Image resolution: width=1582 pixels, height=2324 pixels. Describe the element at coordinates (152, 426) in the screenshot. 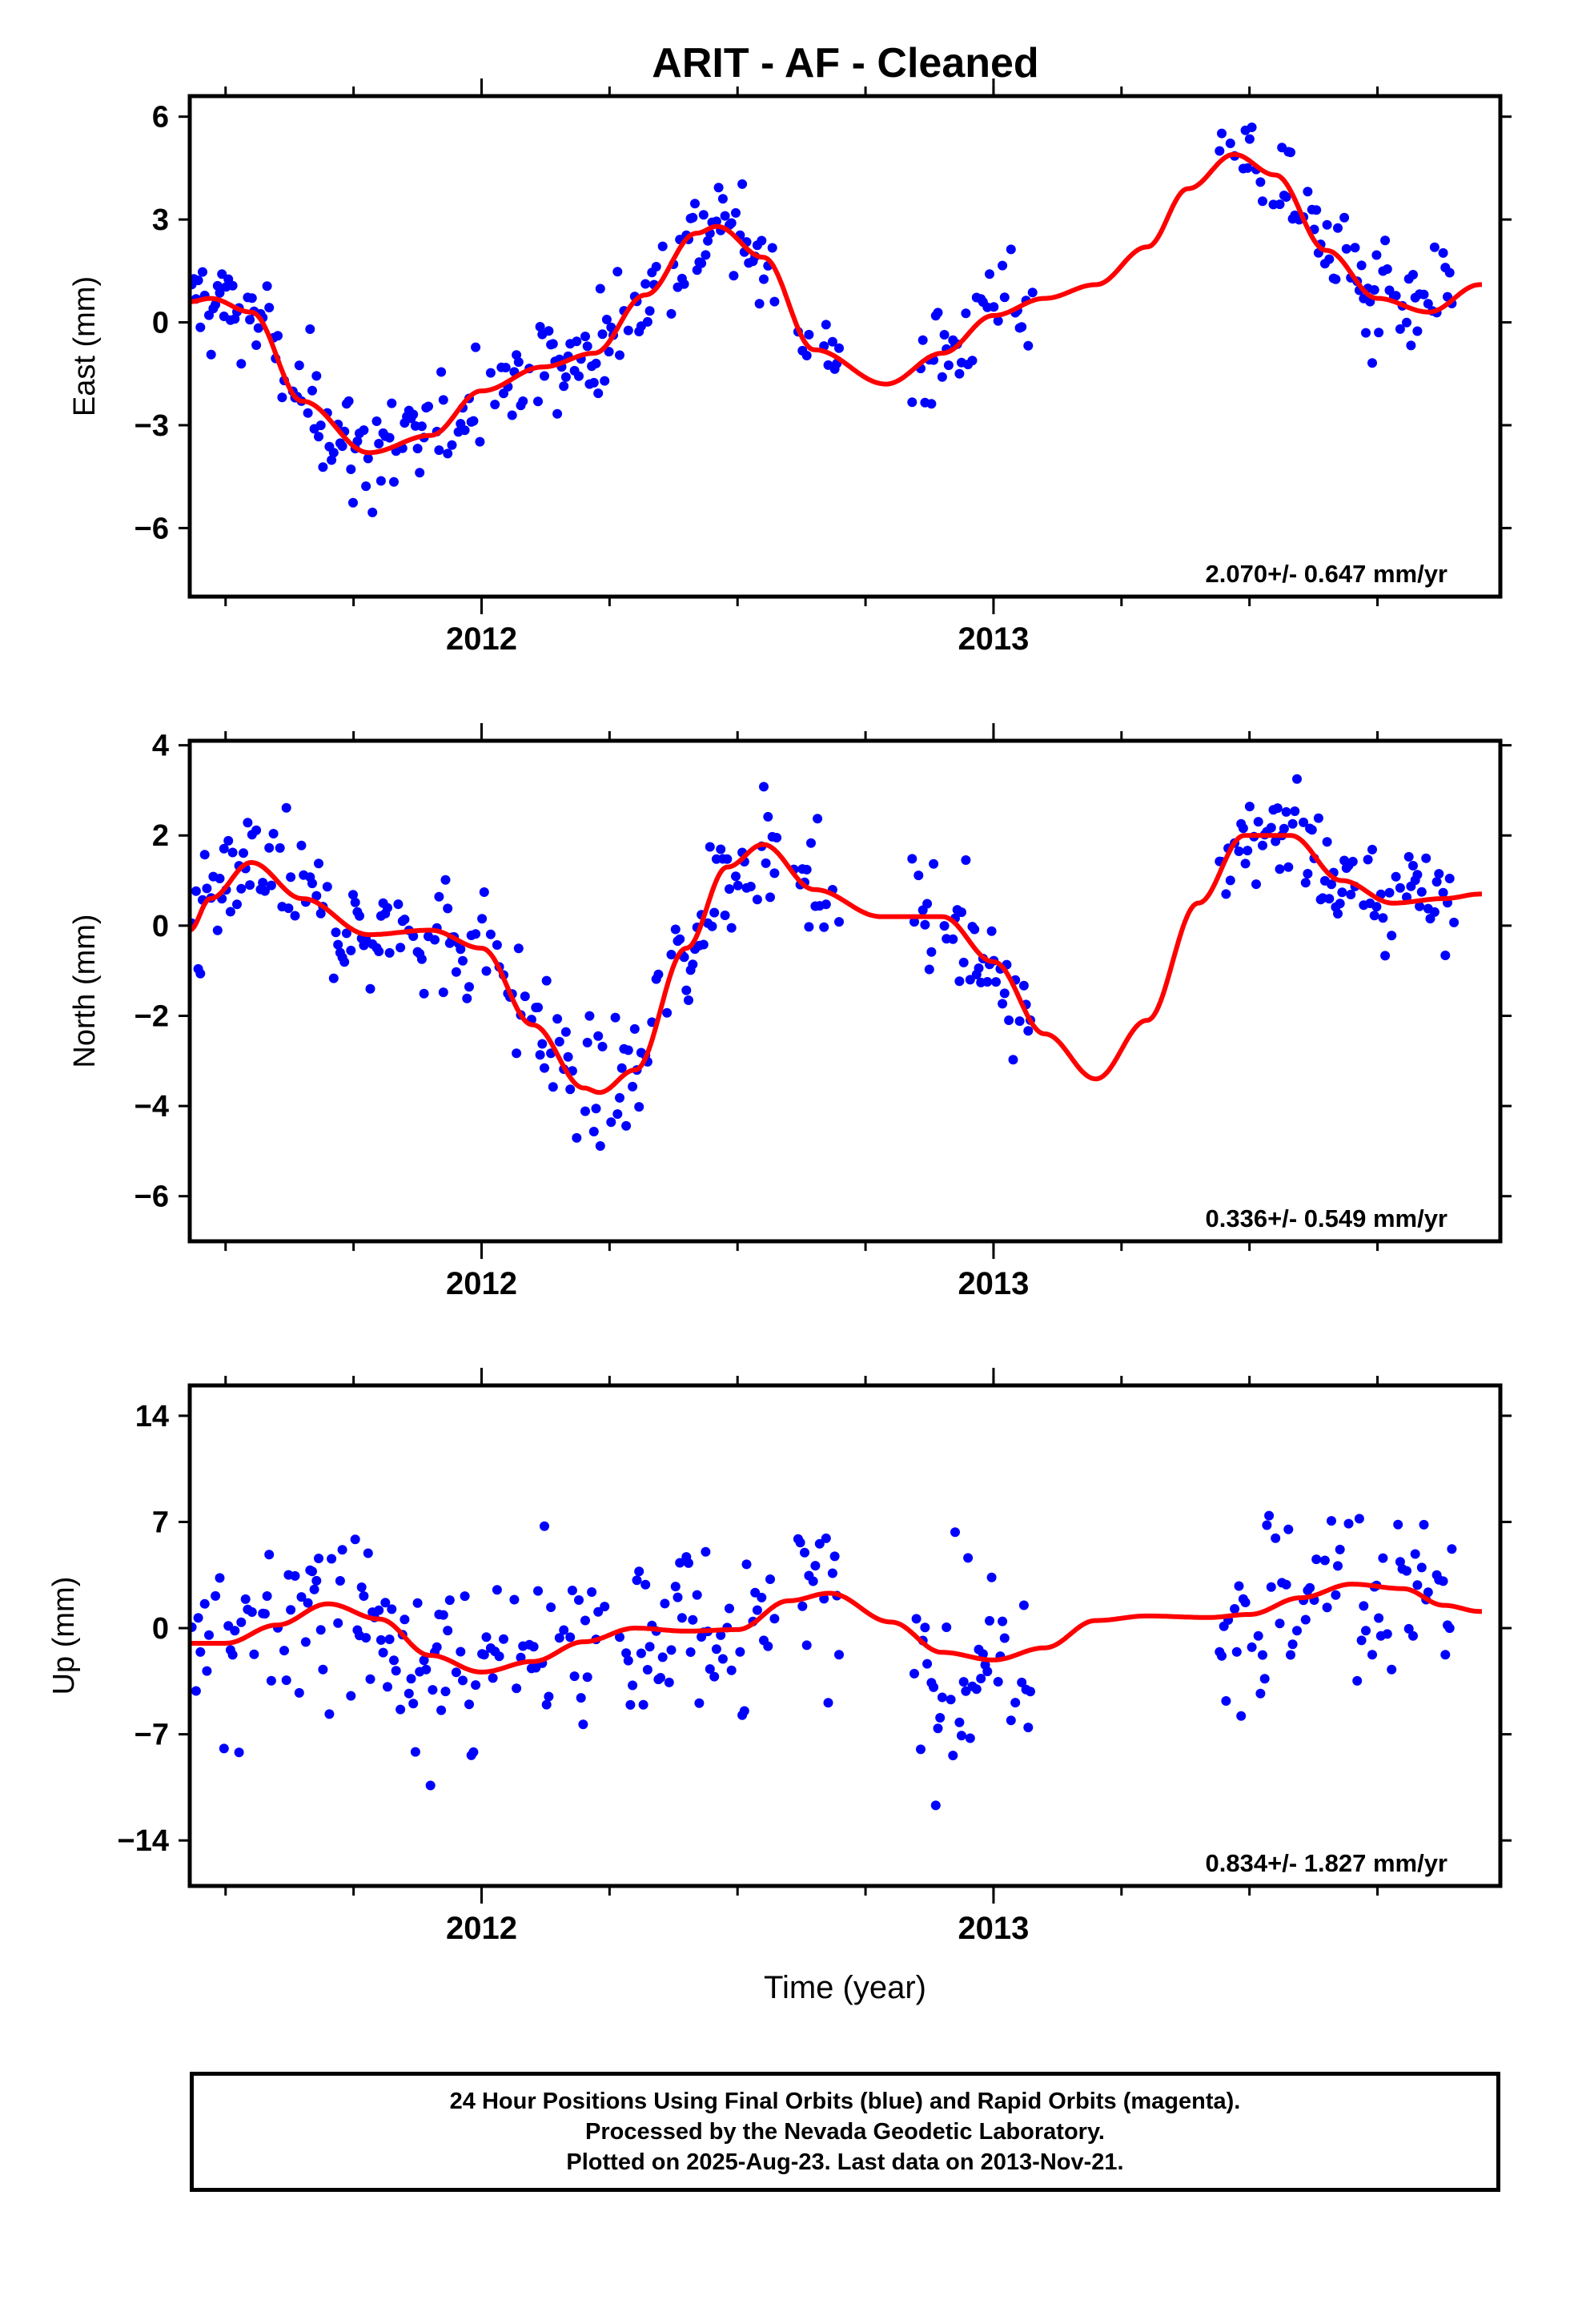

I see `y-tick-label: −3` at that location.